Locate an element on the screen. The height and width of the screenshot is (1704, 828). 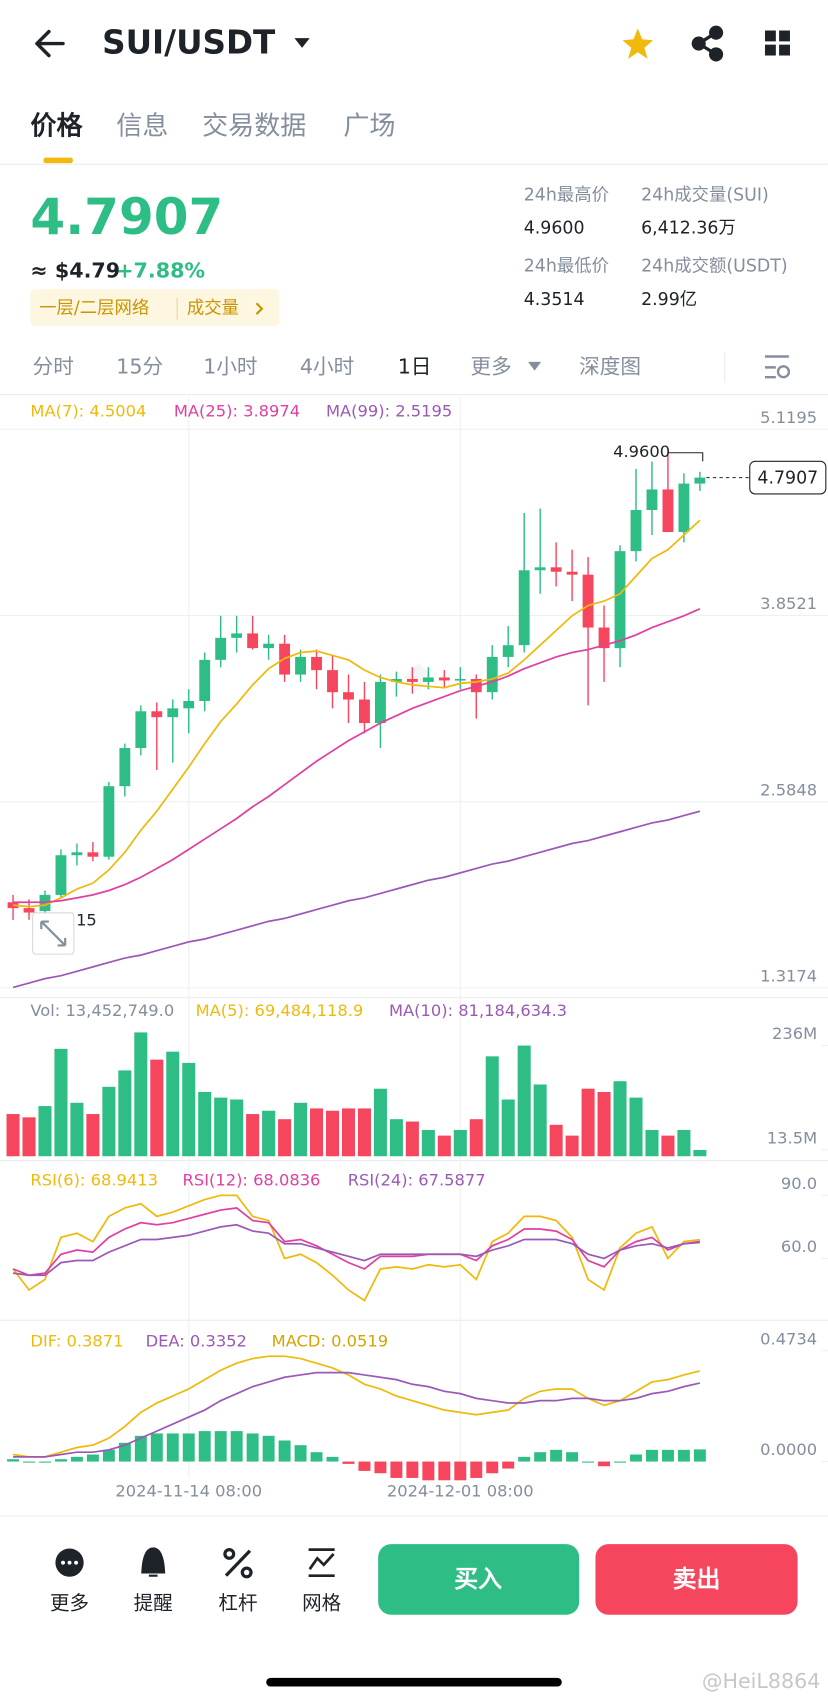
sell-label: 卖出 is located at coordinates (697, 1579).